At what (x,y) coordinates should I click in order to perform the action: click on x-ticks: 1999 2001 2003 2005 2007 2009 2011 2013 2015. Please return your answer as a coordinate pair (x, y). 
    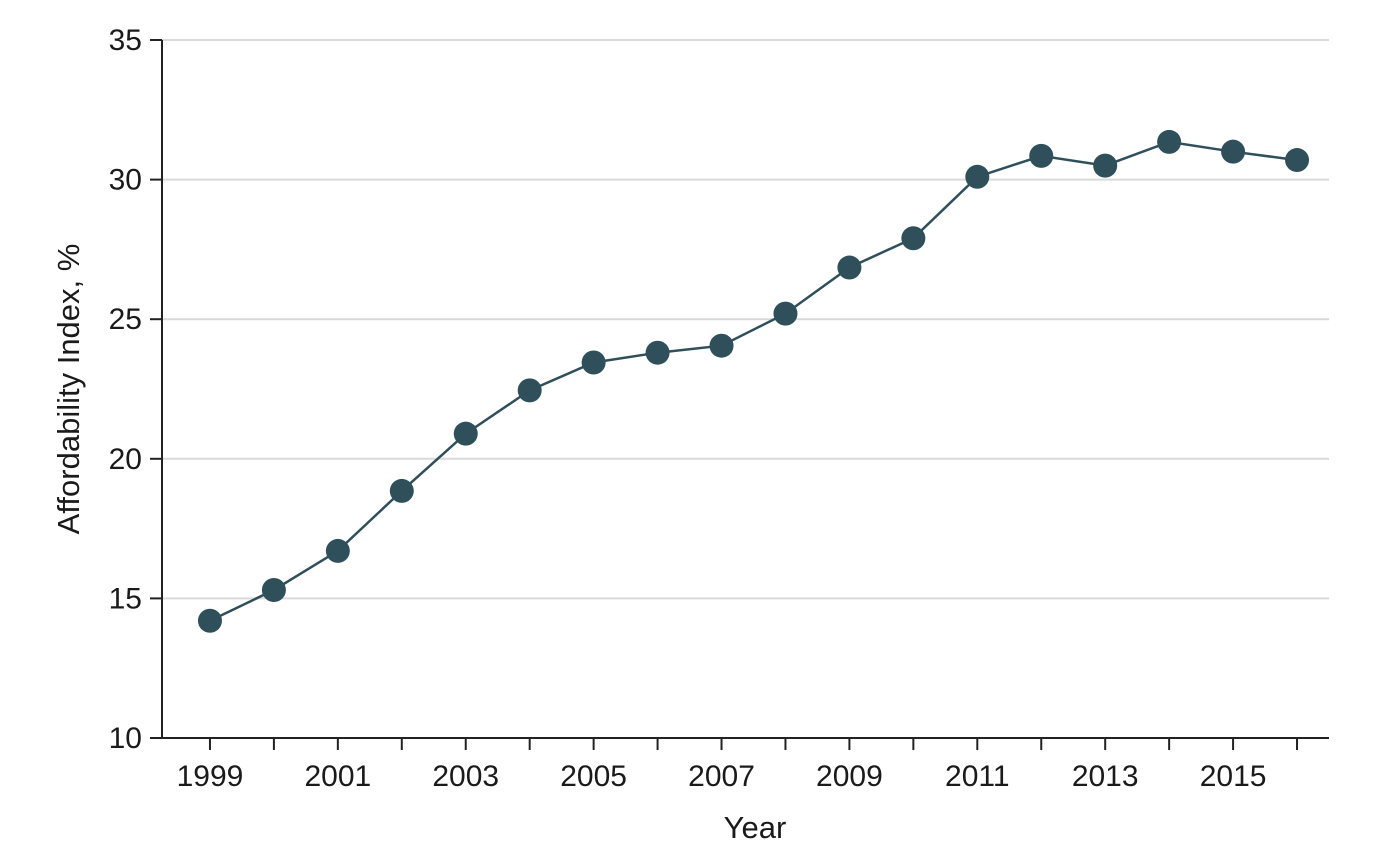
    Looking at the image, I should click on (738, 765).